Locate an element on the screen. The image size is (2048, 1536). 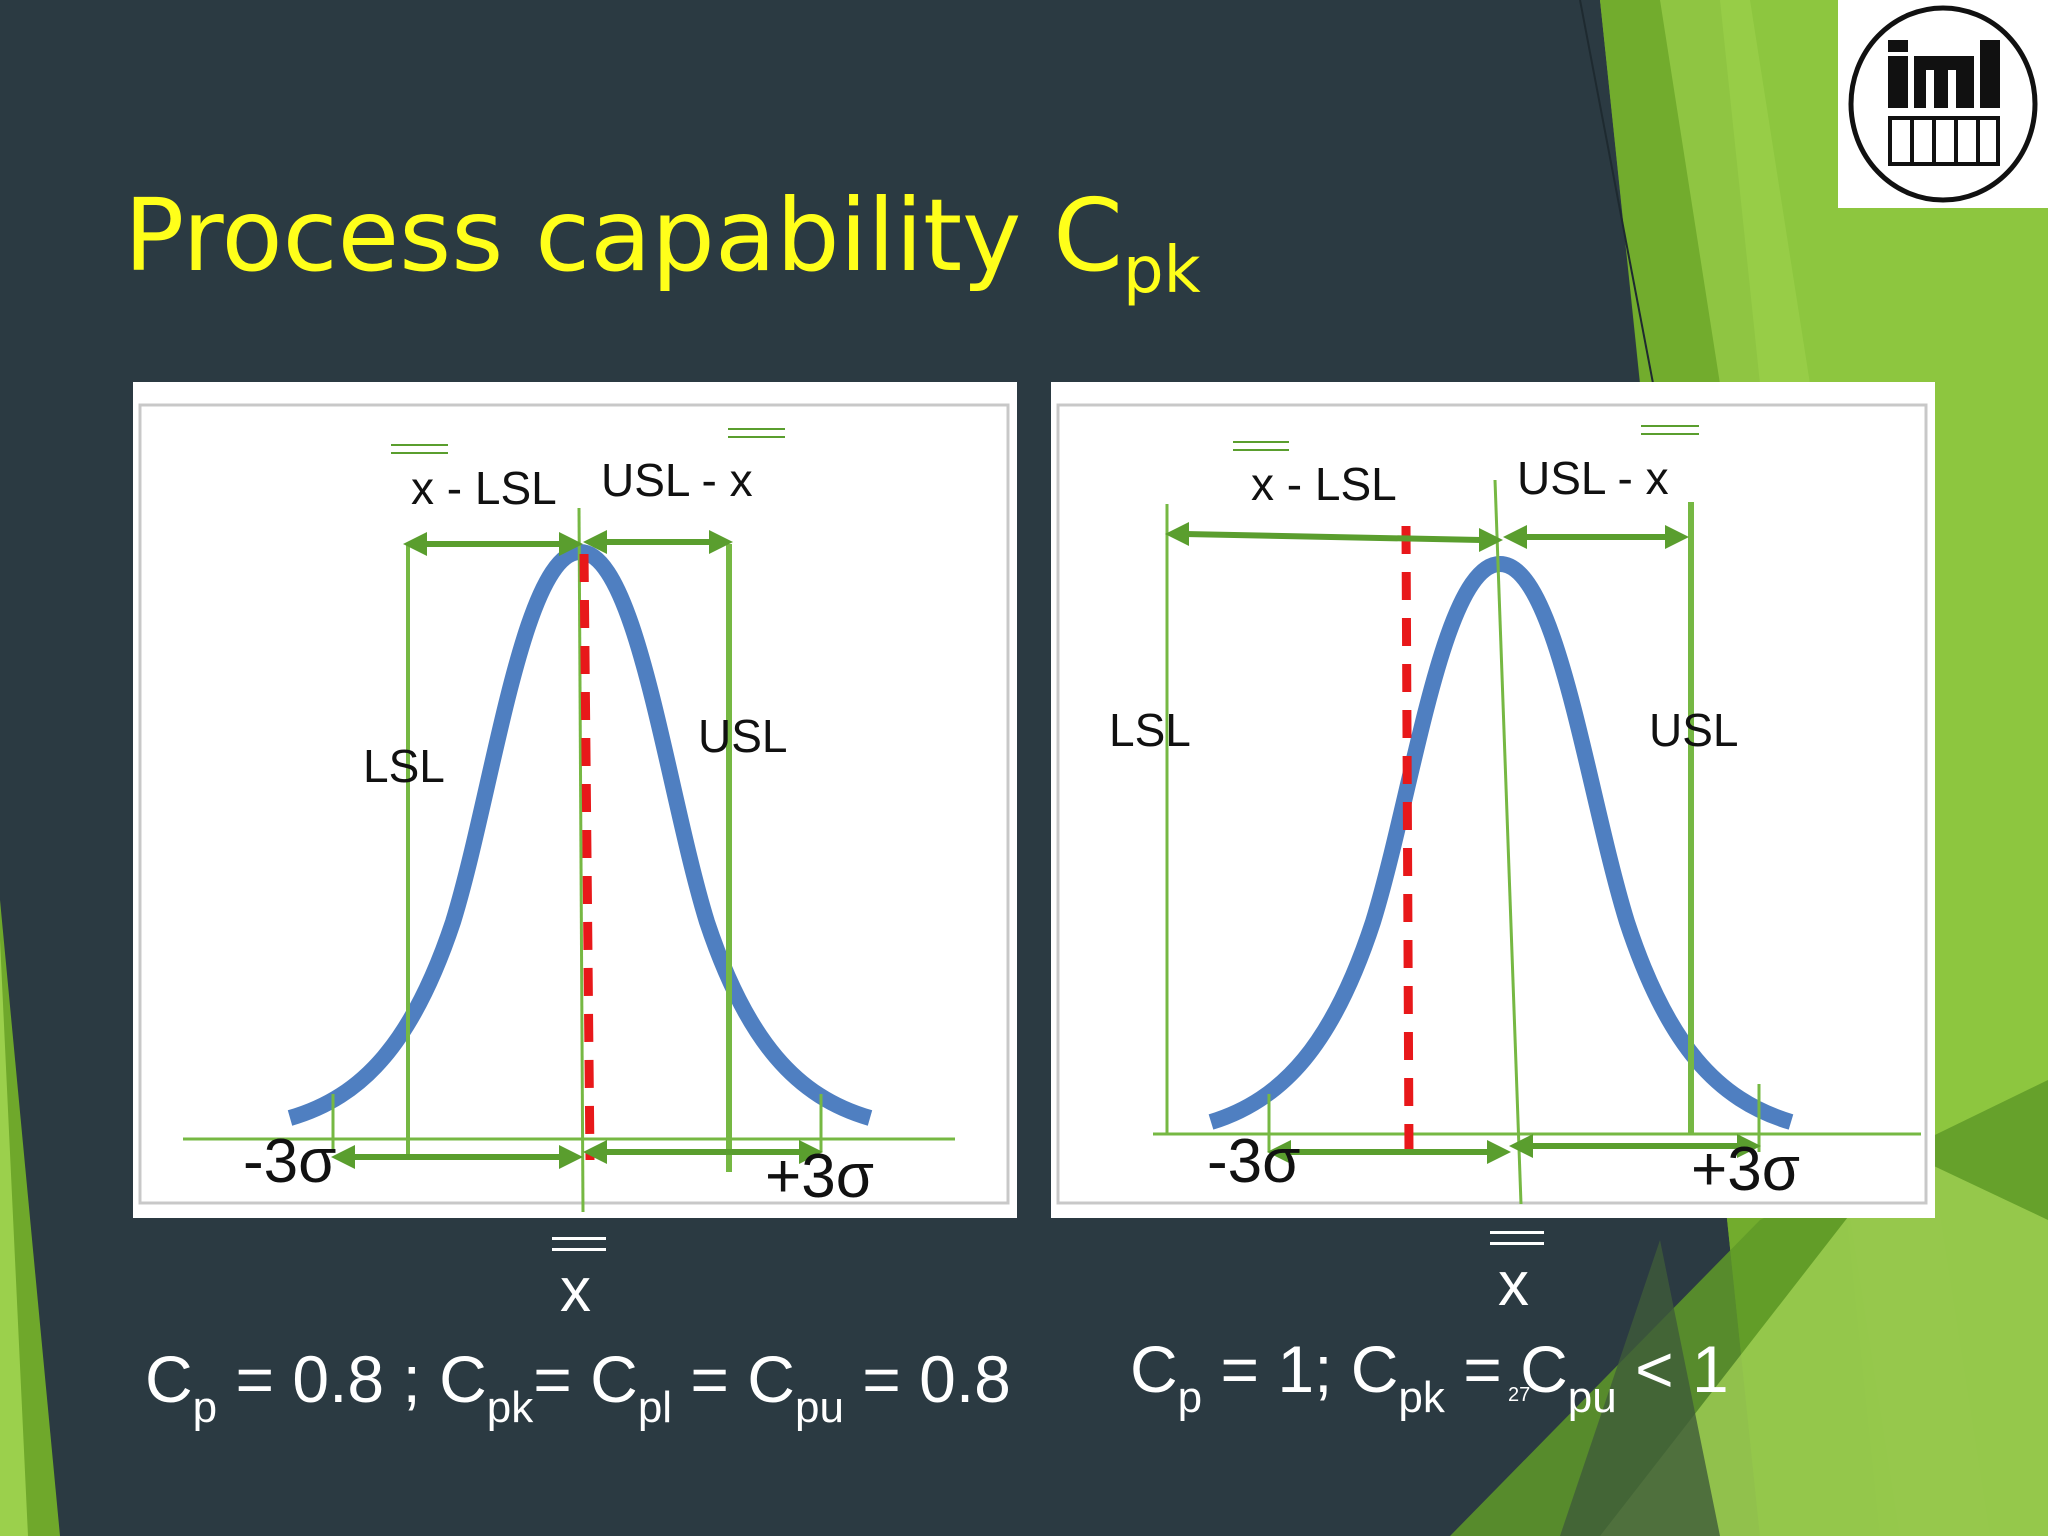
left-arrow-minus-3sigma is located at coordinates (457, 1157).